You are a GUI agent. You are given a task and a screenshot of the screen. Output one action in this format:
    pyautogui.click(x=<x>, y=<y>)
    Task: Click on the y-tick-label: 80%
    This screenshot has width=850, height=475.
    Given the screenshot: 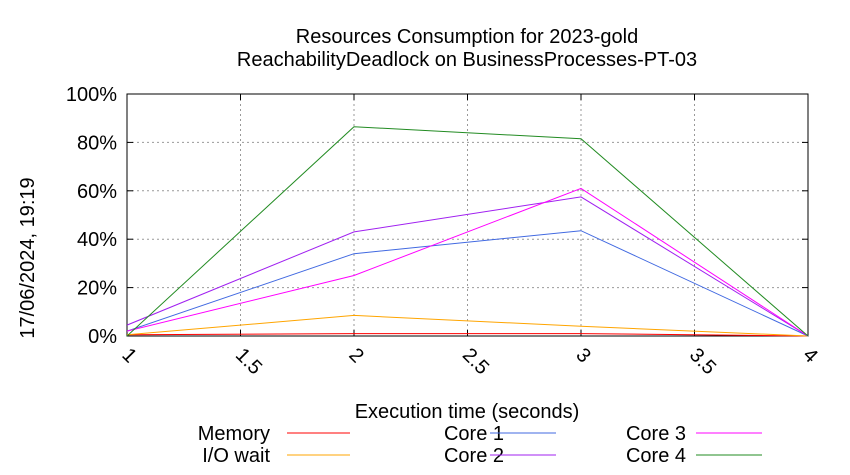 What is the action you would take?
    pyautogui.click(x=97, y=143)
    